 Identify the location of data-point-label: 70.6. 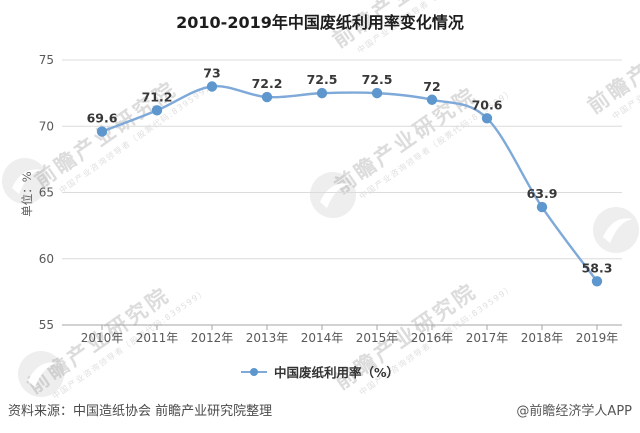
(487, 104).